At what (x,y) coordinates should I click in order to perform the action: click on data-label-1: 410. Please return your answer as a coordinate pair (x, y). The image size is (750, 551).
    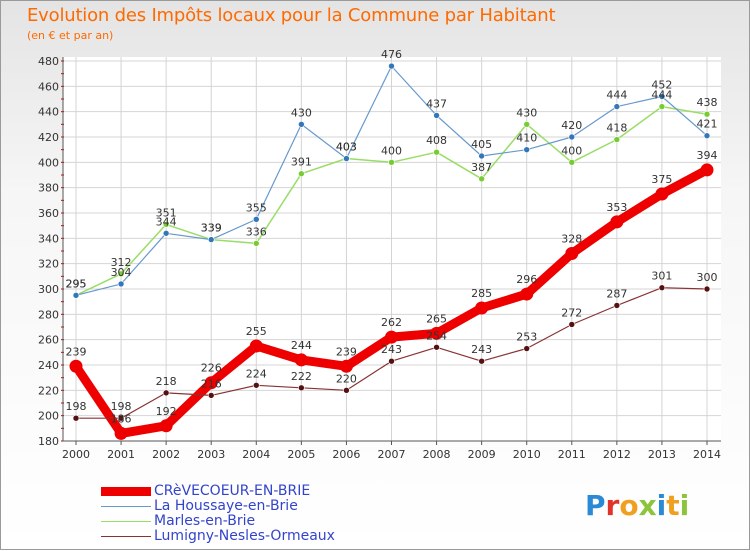
    Looking at the image, I should click on (526, 138).